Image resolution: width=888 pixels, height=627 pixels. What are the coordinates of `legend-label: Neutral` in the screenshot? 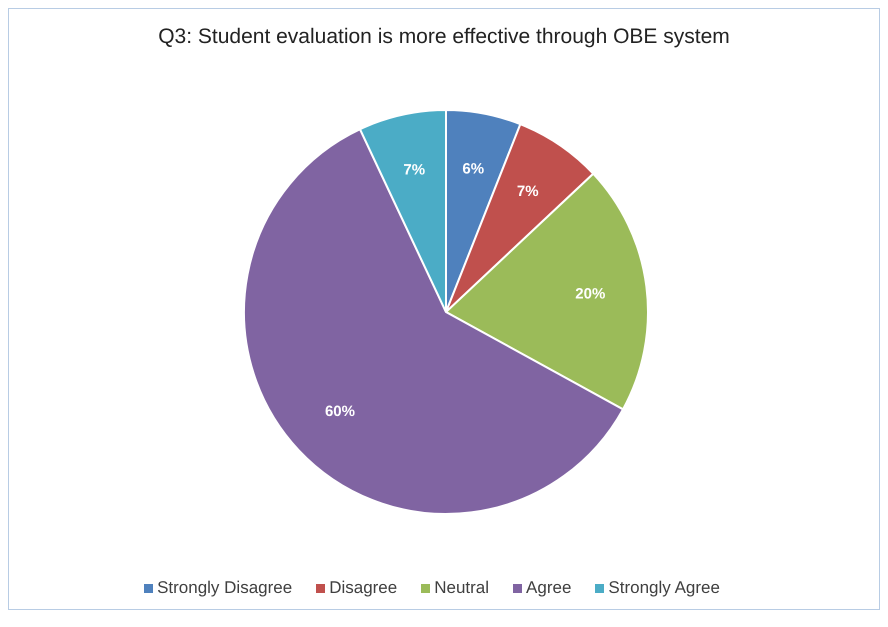 It's located at (462, 587).